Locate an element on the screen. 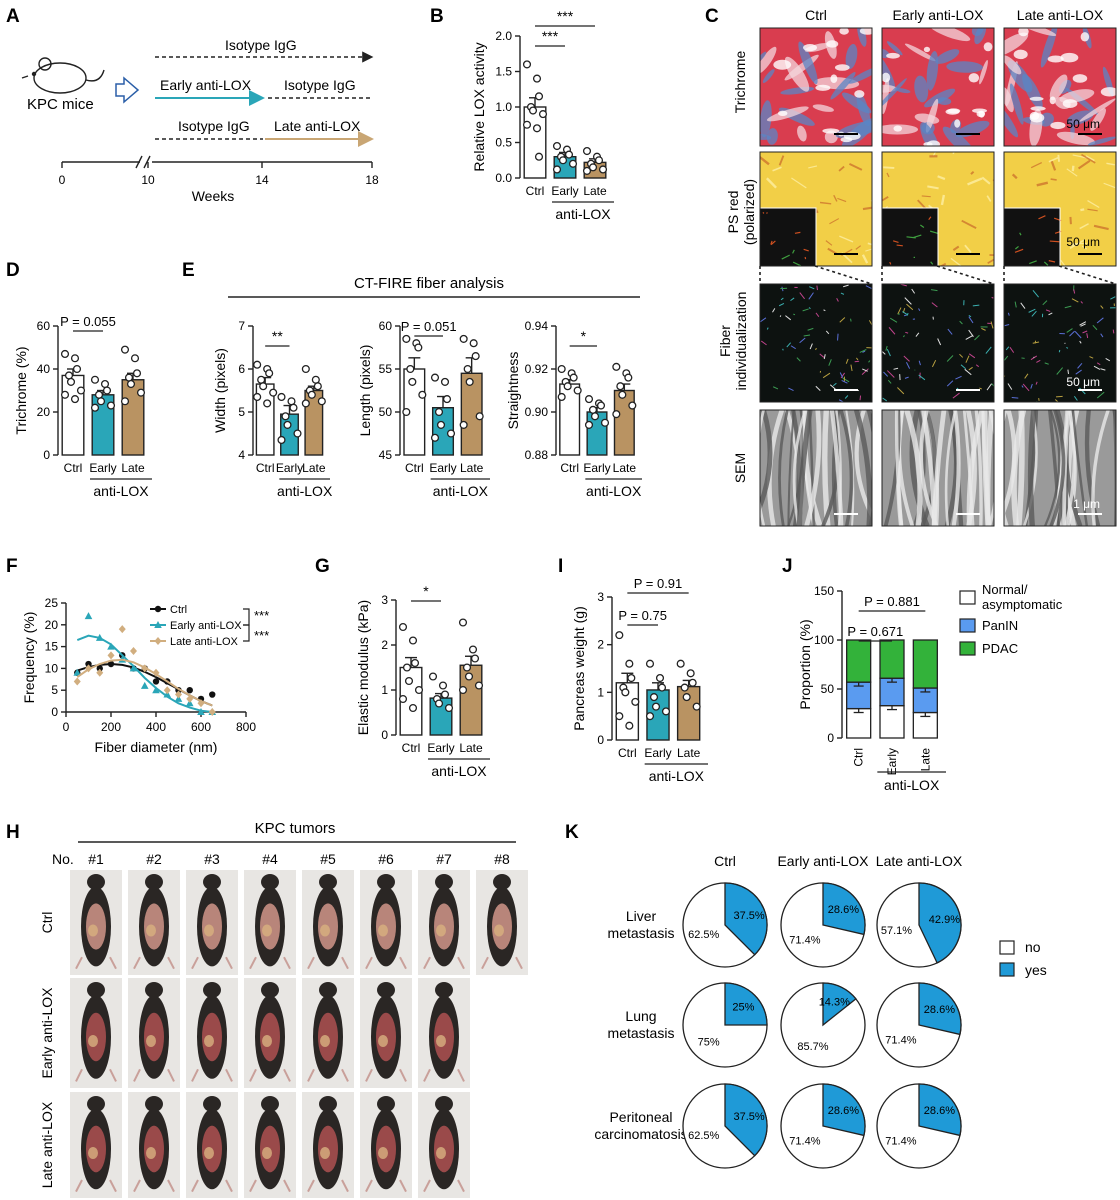 The width and height of the screenshot is (1120, 1200). micrograph-sem is located at coordinates (1060, 468).